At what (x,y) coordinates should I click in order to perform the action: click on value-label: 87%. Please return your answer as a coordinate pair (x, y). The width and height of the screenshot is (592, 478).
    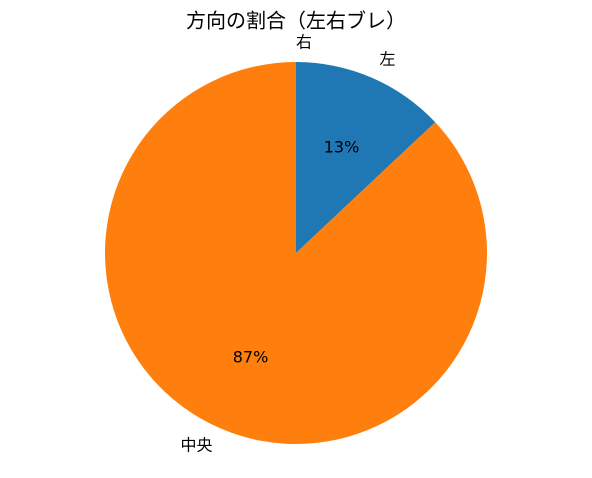
    Looking at the image, I should click on (251, 357).